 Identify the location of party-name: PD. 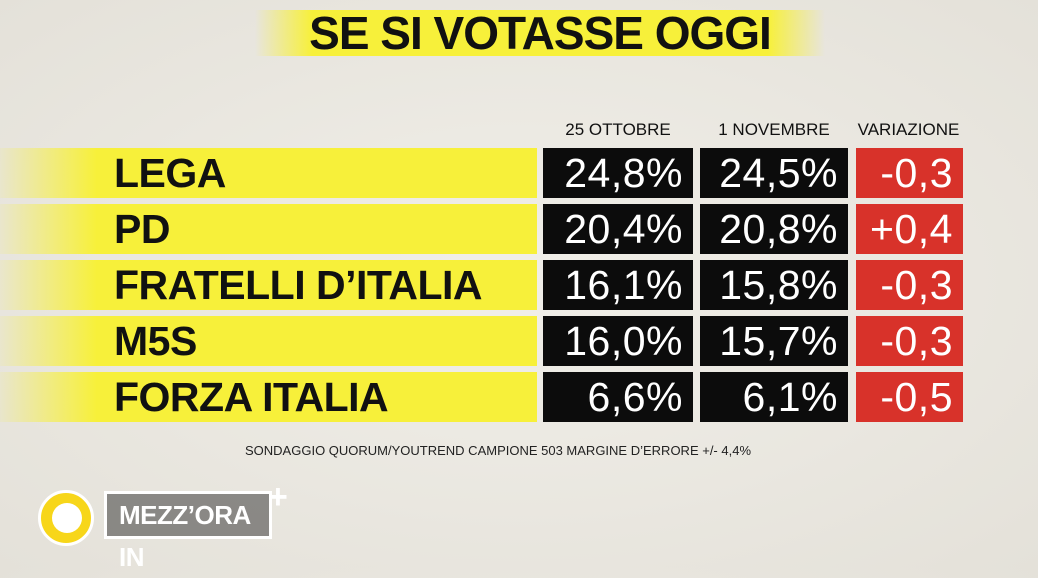
(142, 229).